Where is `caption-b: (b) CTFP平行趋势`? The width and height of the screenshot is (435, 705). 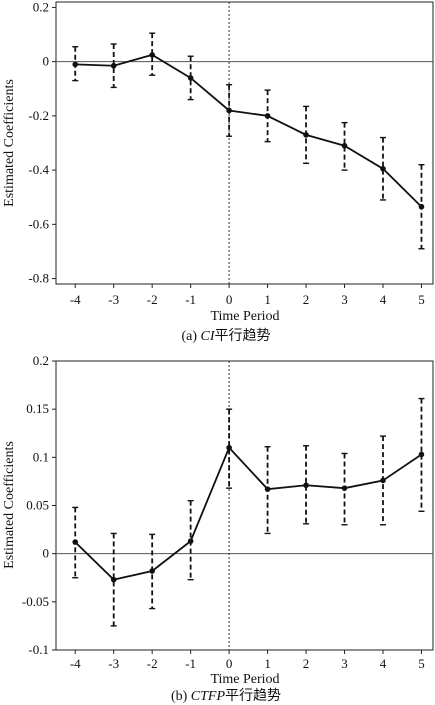 caption-b: (b) CTFP平行趋势 is located at coordinates (226, 696).